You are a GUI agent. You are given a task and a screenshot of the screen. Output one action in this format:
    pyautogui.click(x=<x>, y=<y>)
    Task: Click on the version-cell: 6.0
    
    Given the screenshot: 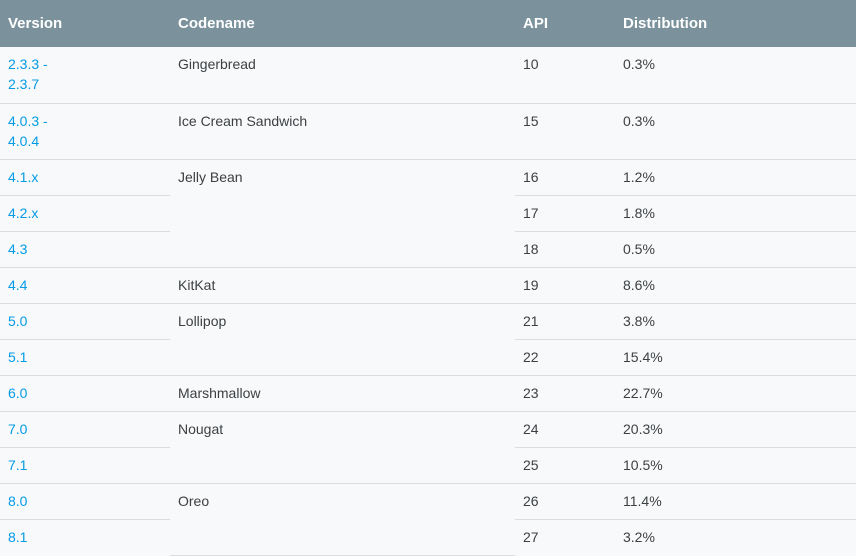 What is the action you would take?
    pyautogui.click(x=85, y=393)
    